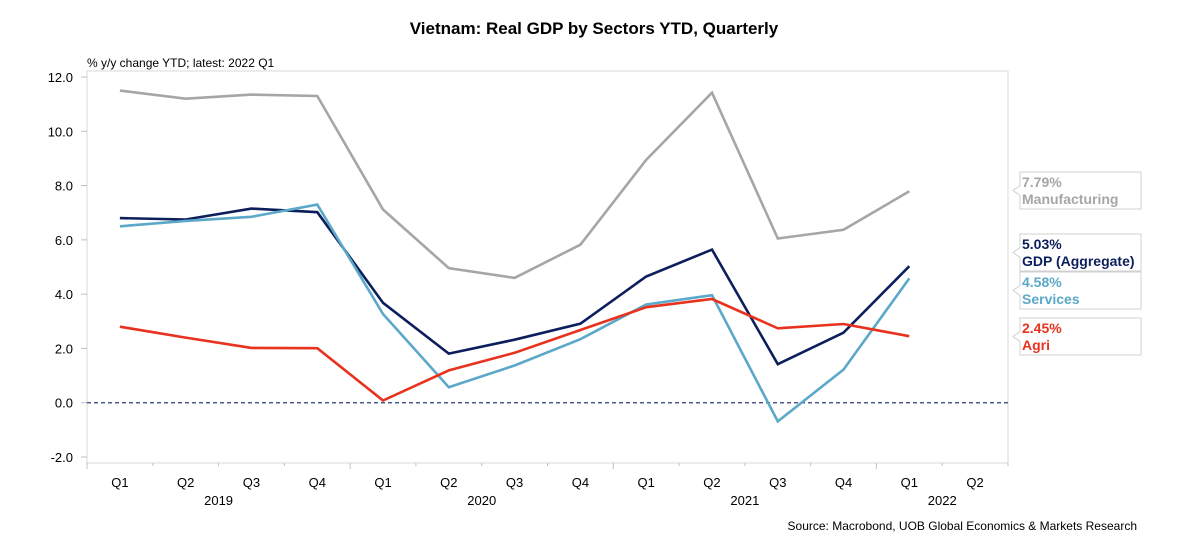  Describe the element at coordinates (60, 77) in the screenshot. I see `y-tick-label: 12.0` at that location.